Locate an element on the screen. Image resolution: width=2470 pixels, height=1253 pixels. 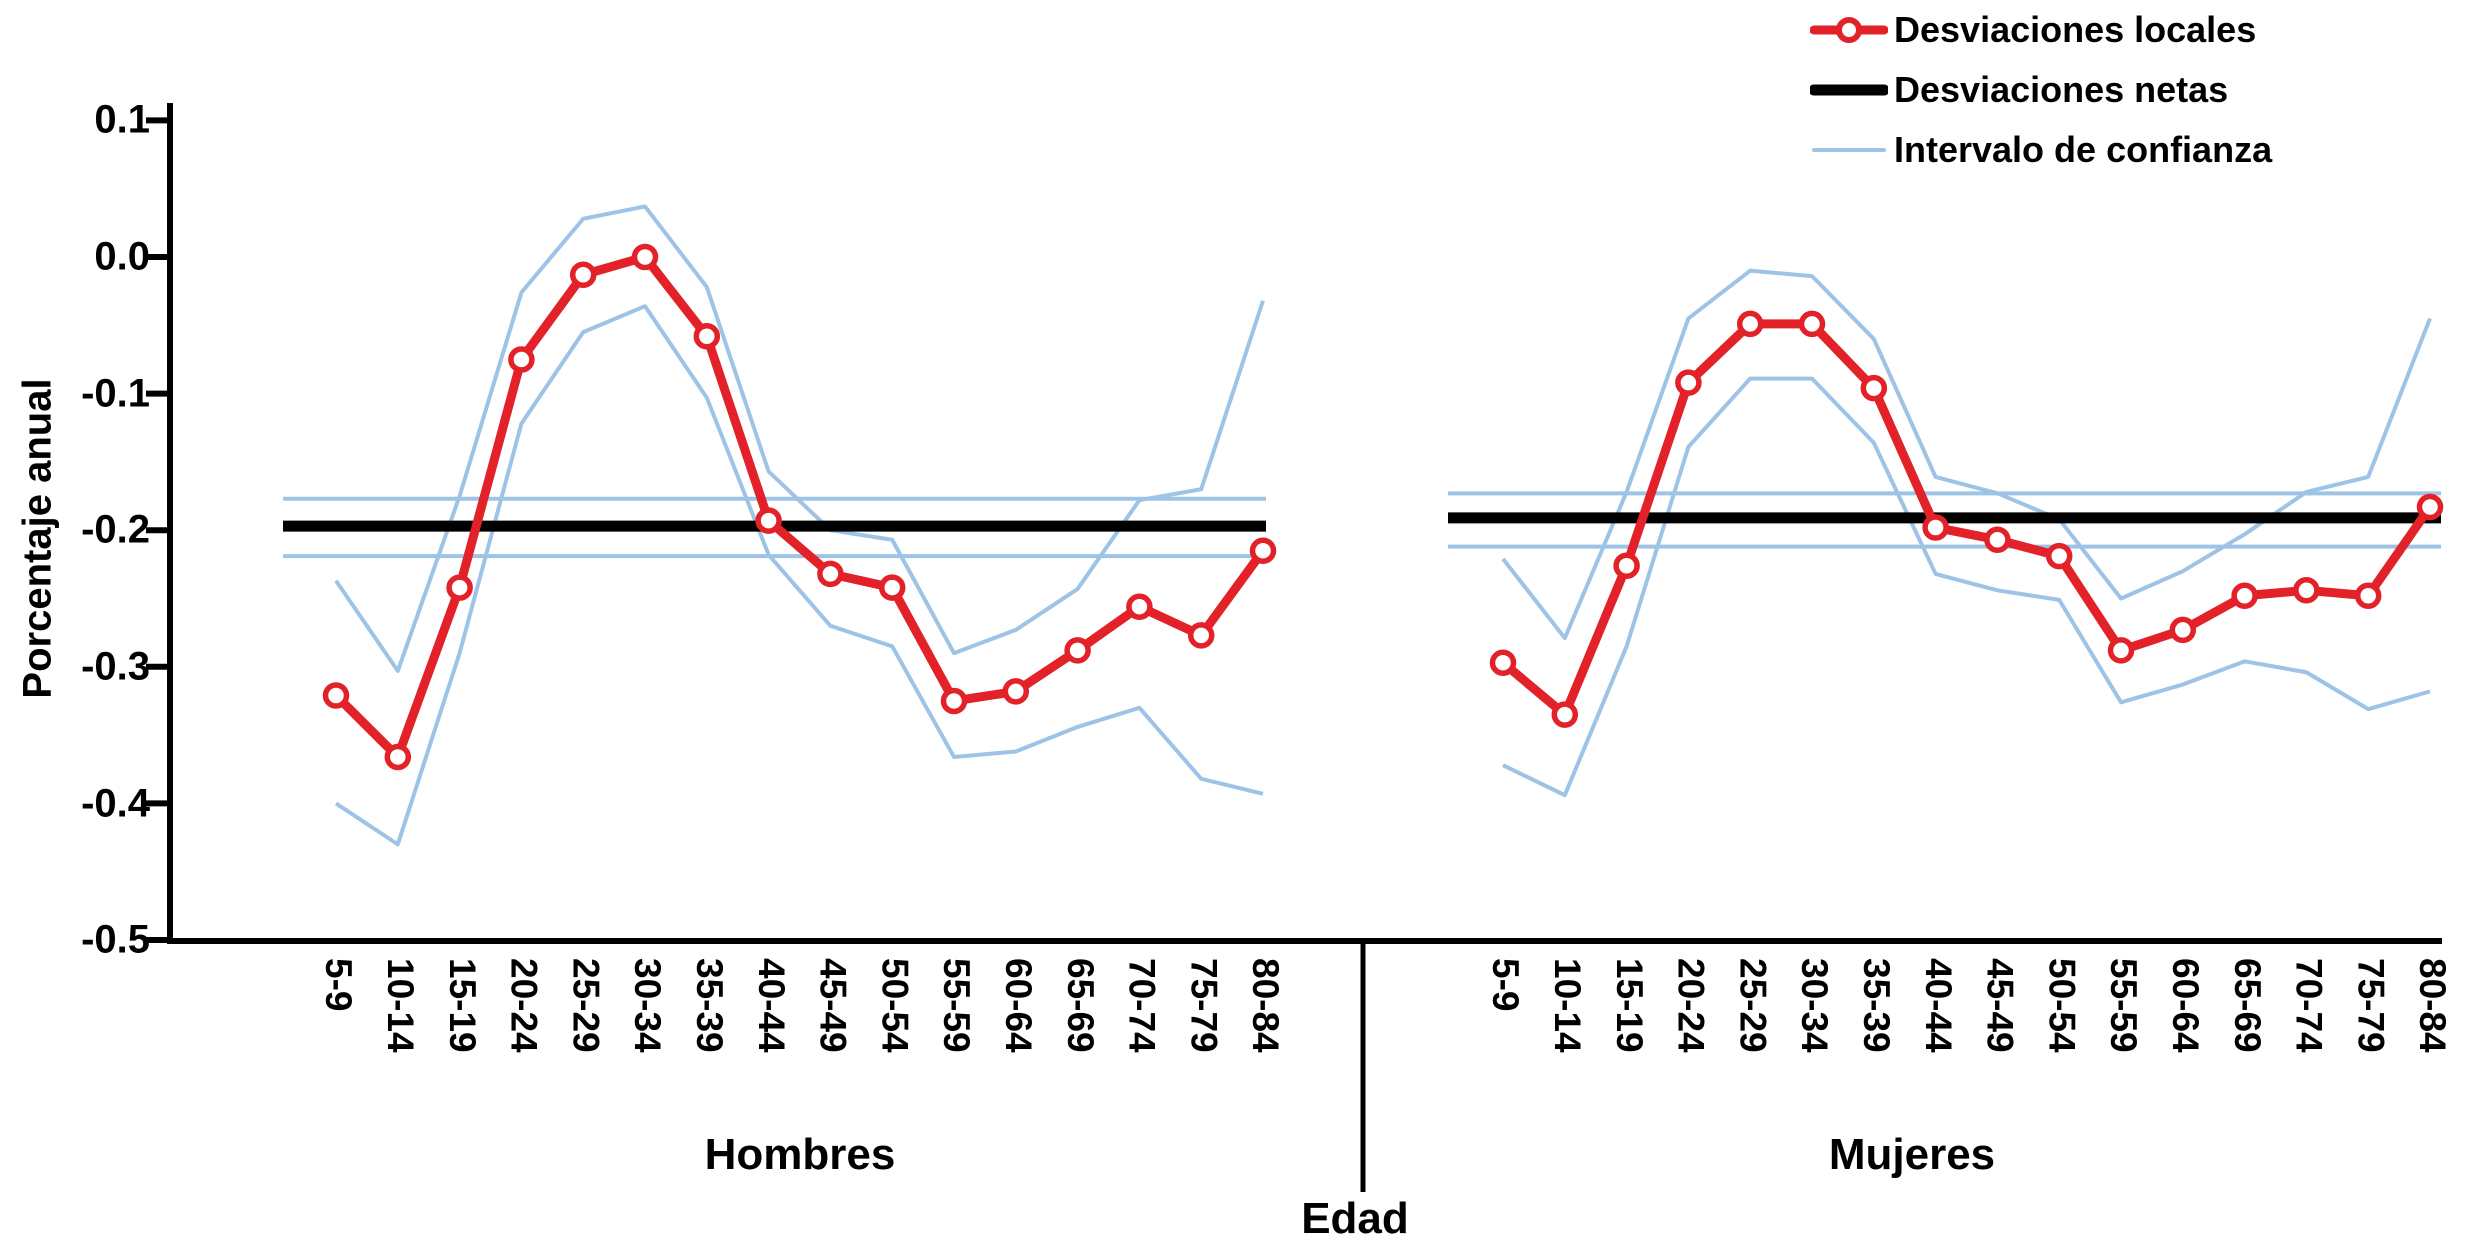
legend-item-desviaciones-locales: Desviaciones locales is located at coordinates (2041, 30).